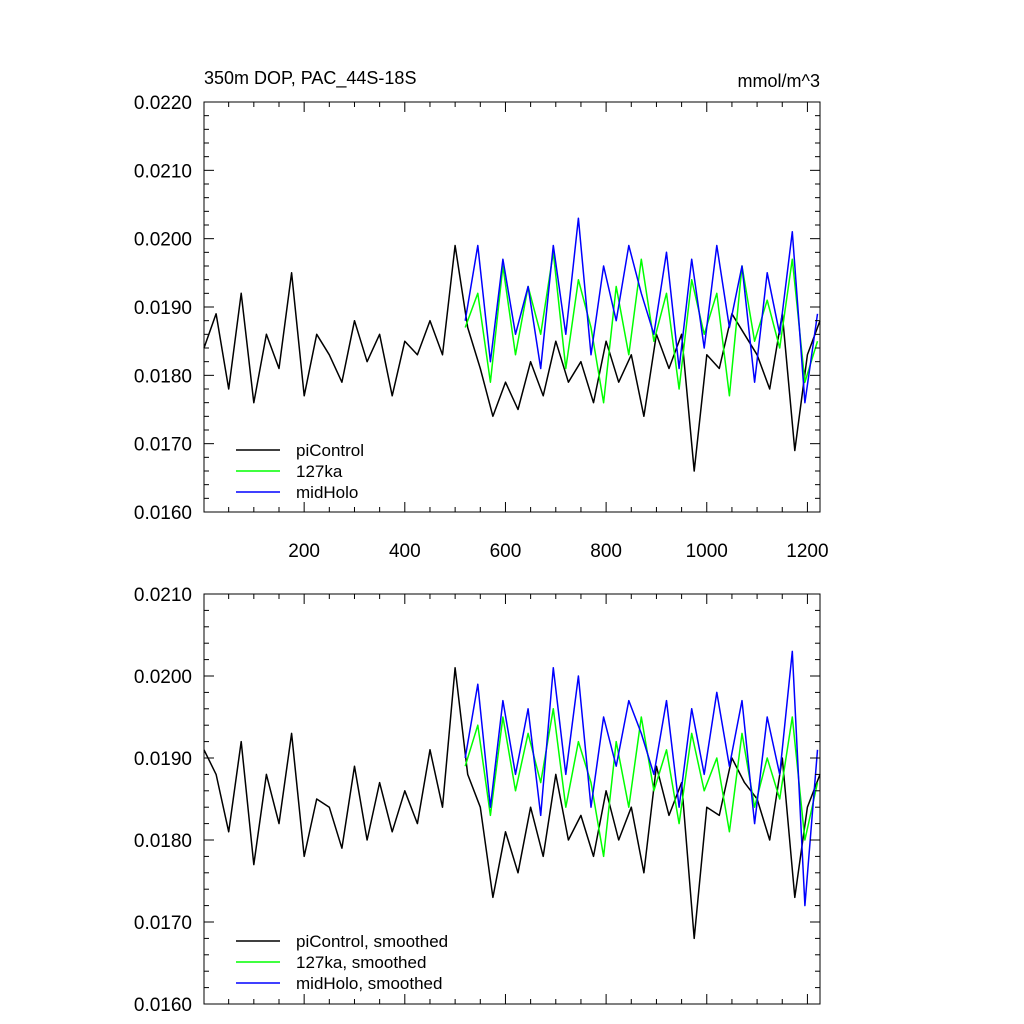  Describe the element at coordinates (707, 551) in the screenshot. I see `x-tick-label: 1000` at that location.